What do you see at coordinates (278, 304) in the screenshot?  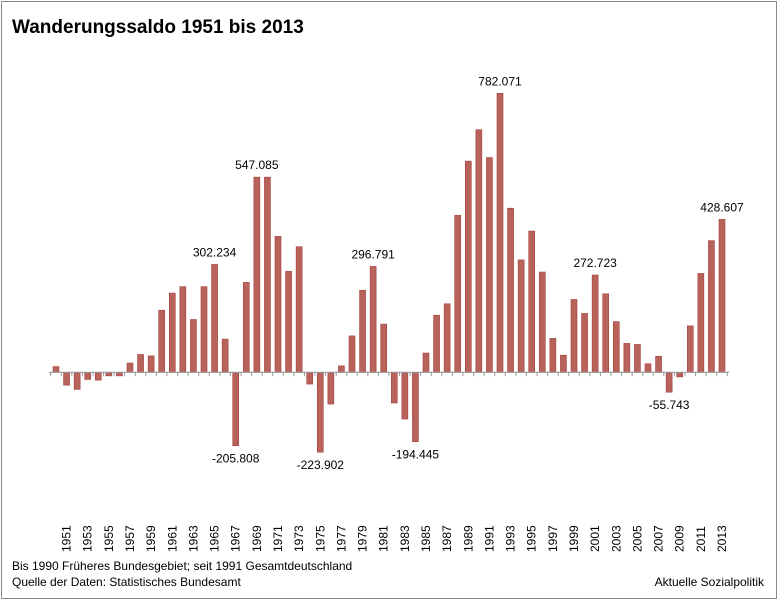 I see `bar-1971` at bounding box center [278, 304].